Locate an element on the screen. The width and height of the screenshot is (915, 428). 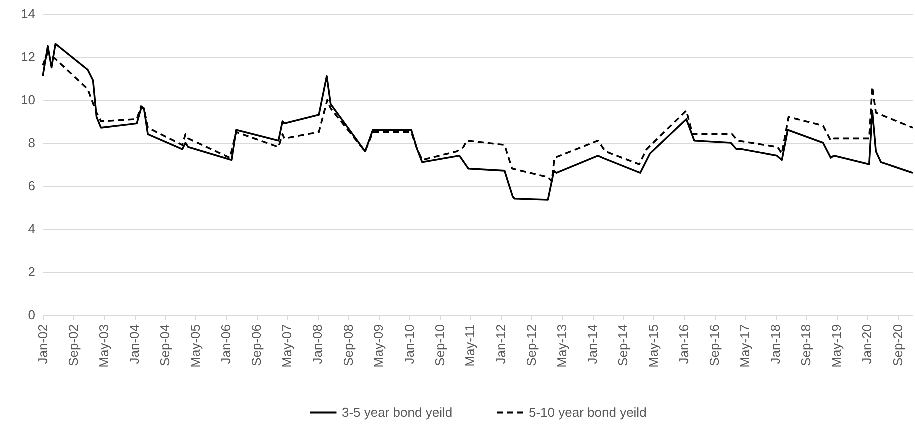
x-tick-label: Sep-20 is located at coordinates (898, 345).